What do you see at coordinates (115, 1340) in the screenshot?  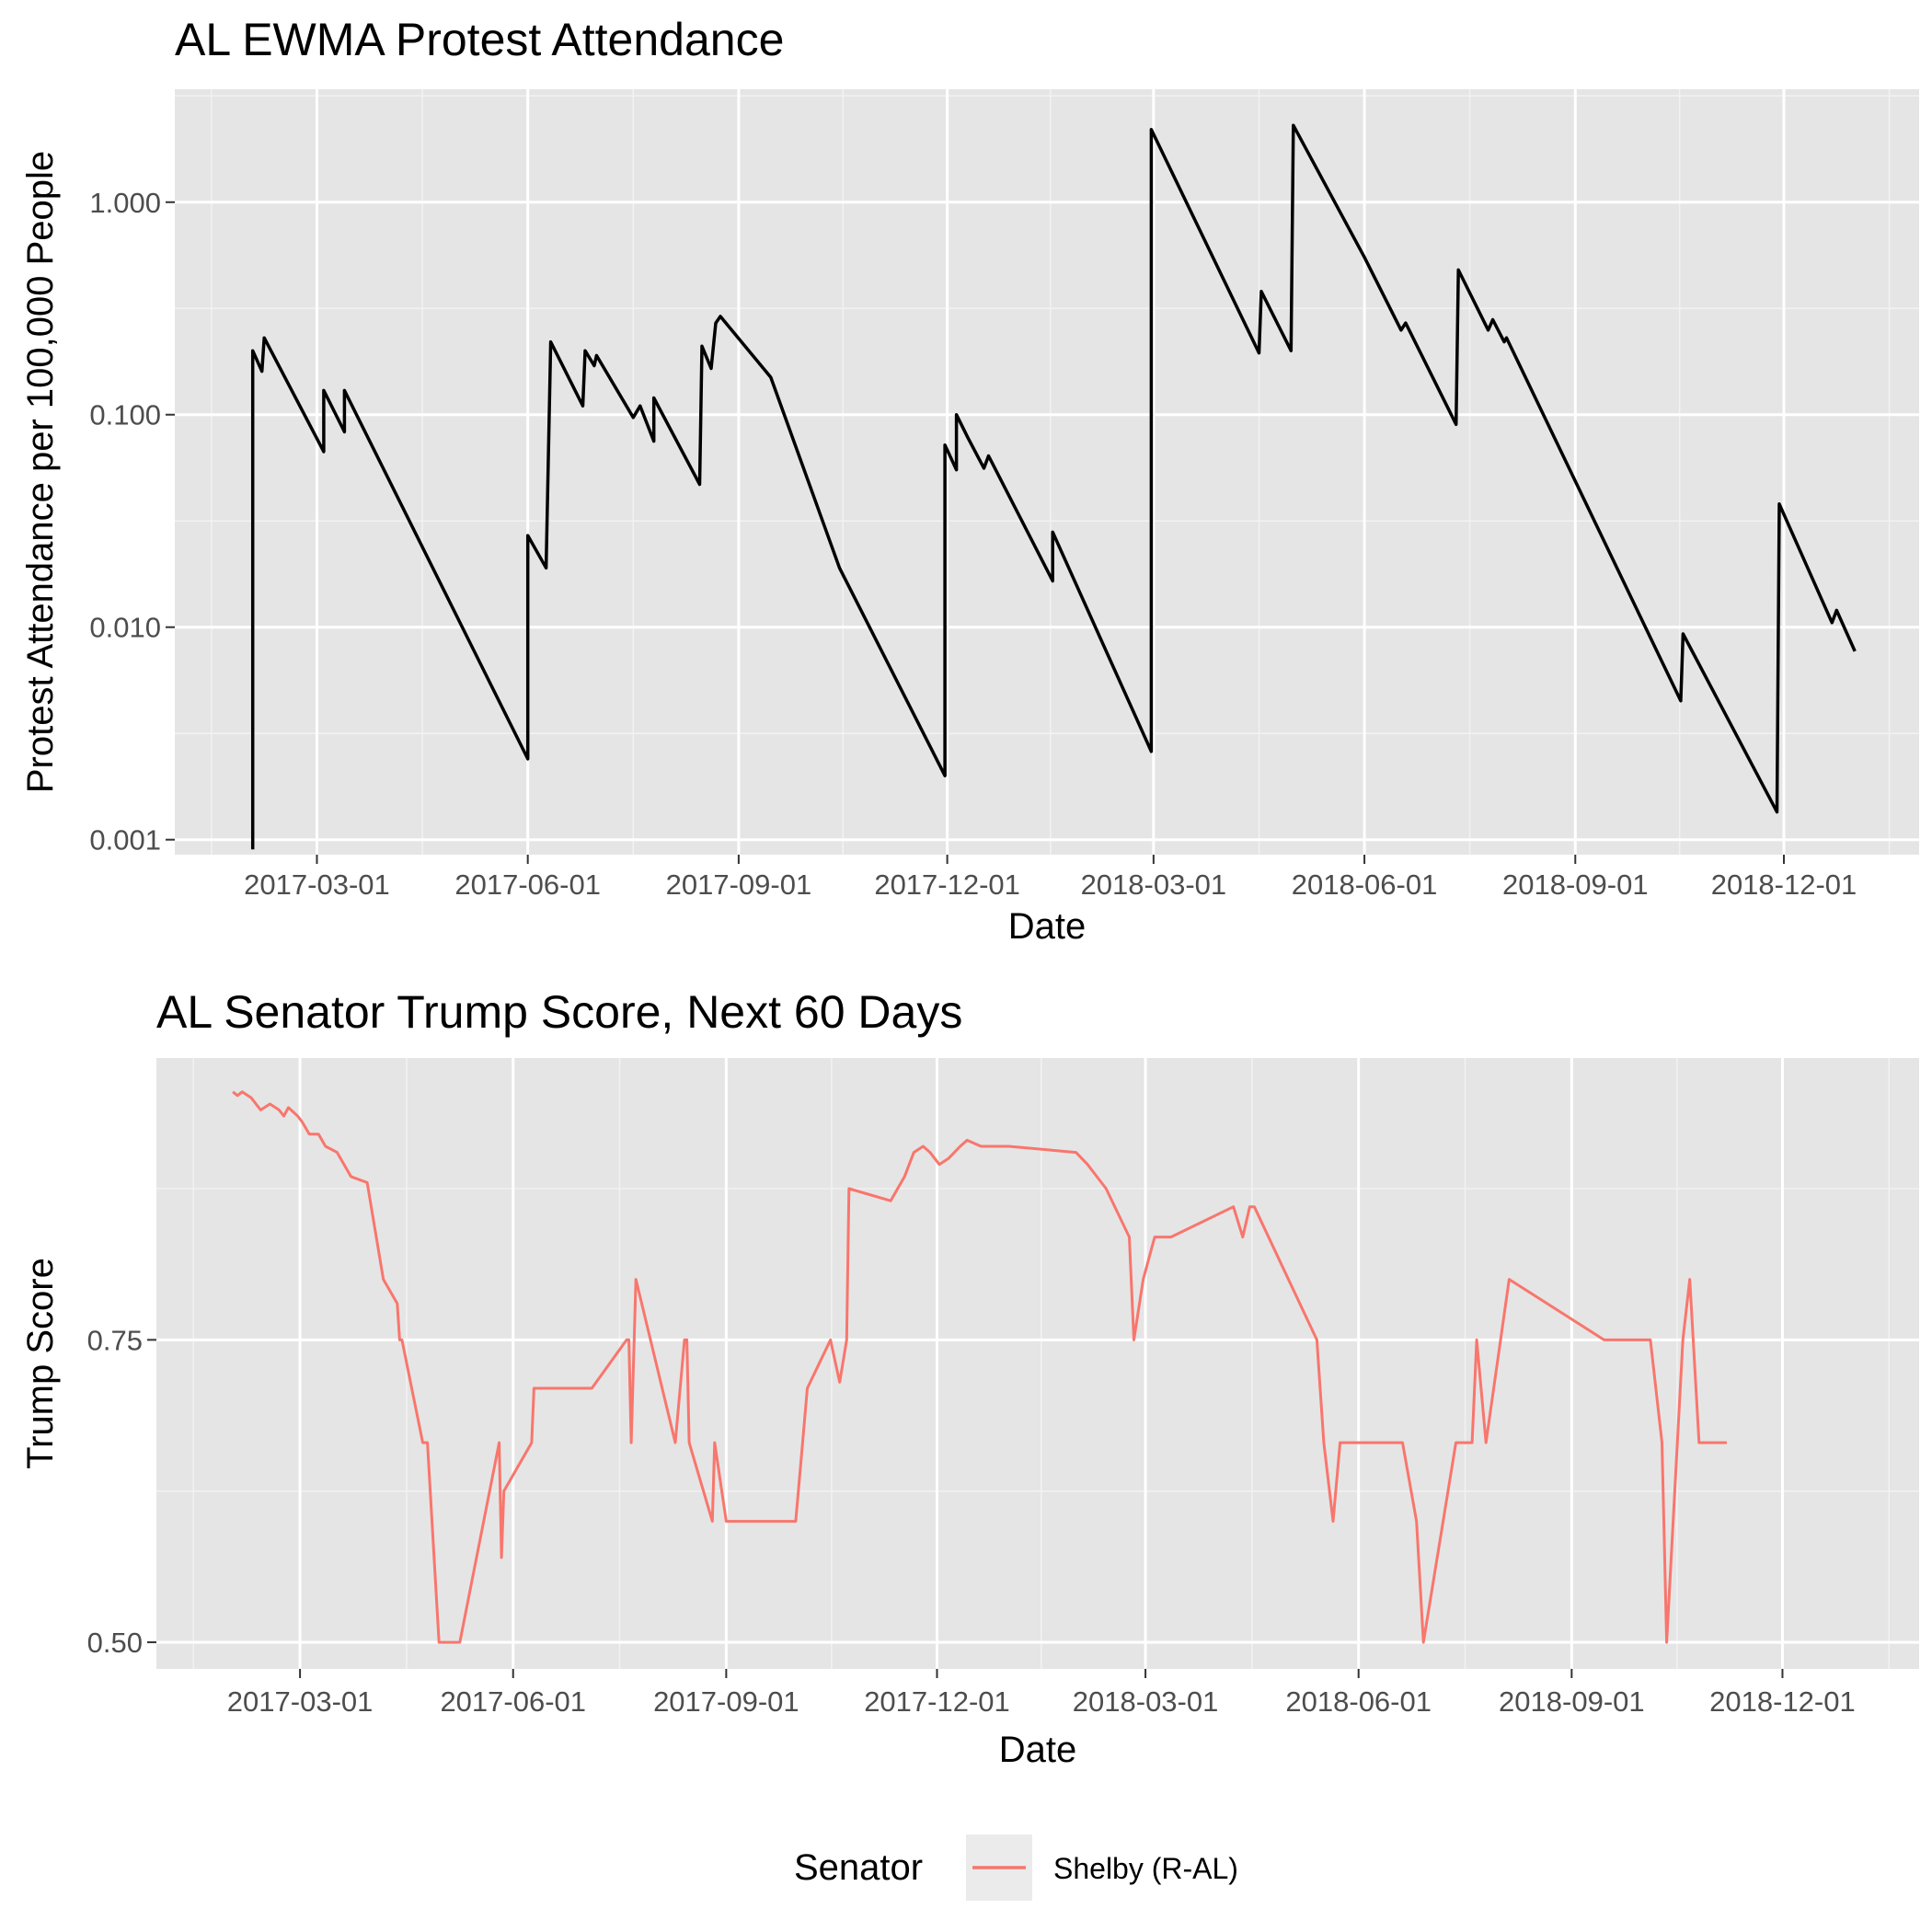 I see `y-tick-label: 0.75` at bounding box center [115, 1340].